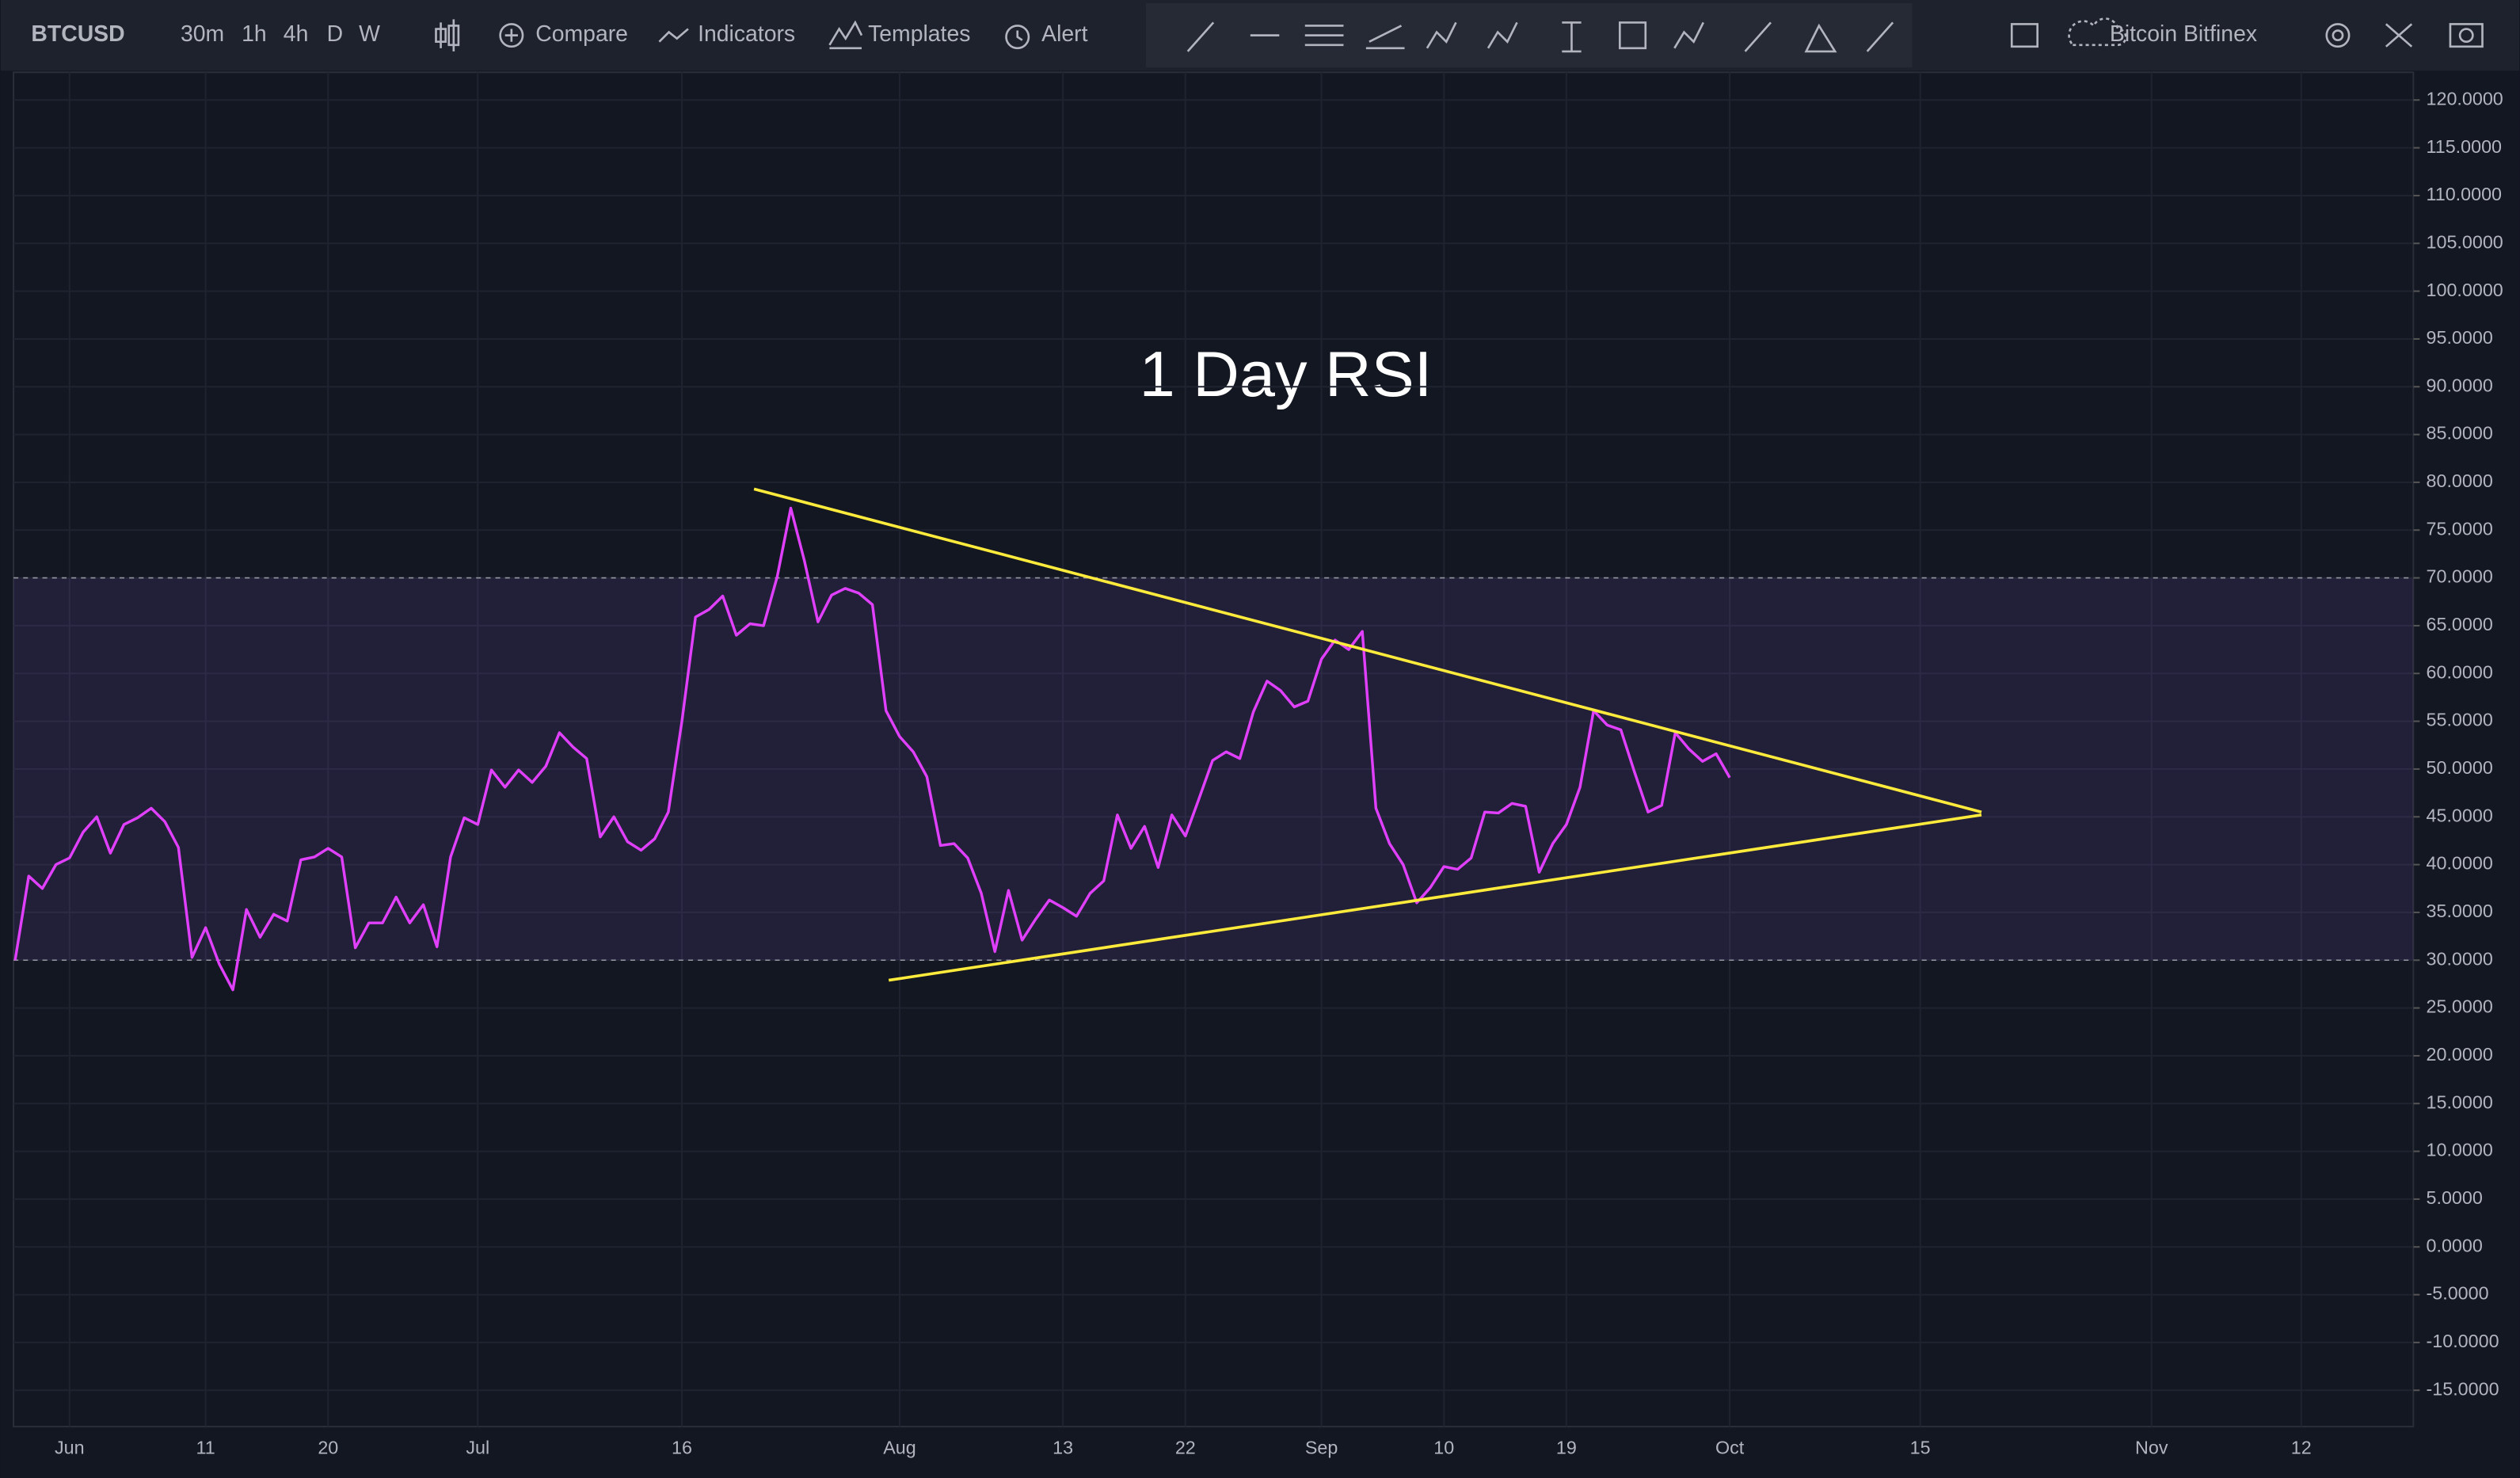 Image resolution: width=2520 pixels, height=1478 pixels. Describe the element at coordinates (2460, 1102) in the screenshot. I see `y-tick-label: 15.0000` at that location.